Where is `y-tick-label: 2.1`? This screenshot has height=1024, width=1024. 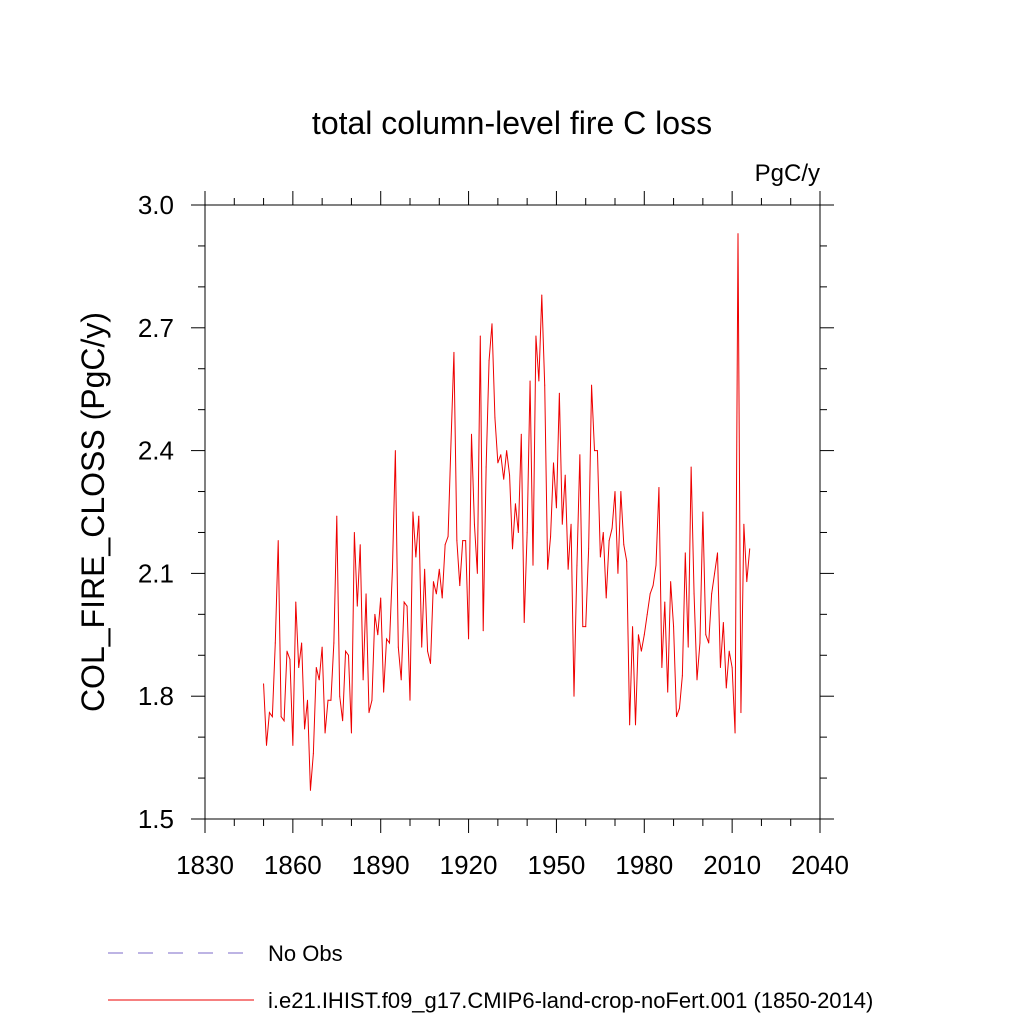
y-tick-label: 2.1 is located at coordinates (156, 573).